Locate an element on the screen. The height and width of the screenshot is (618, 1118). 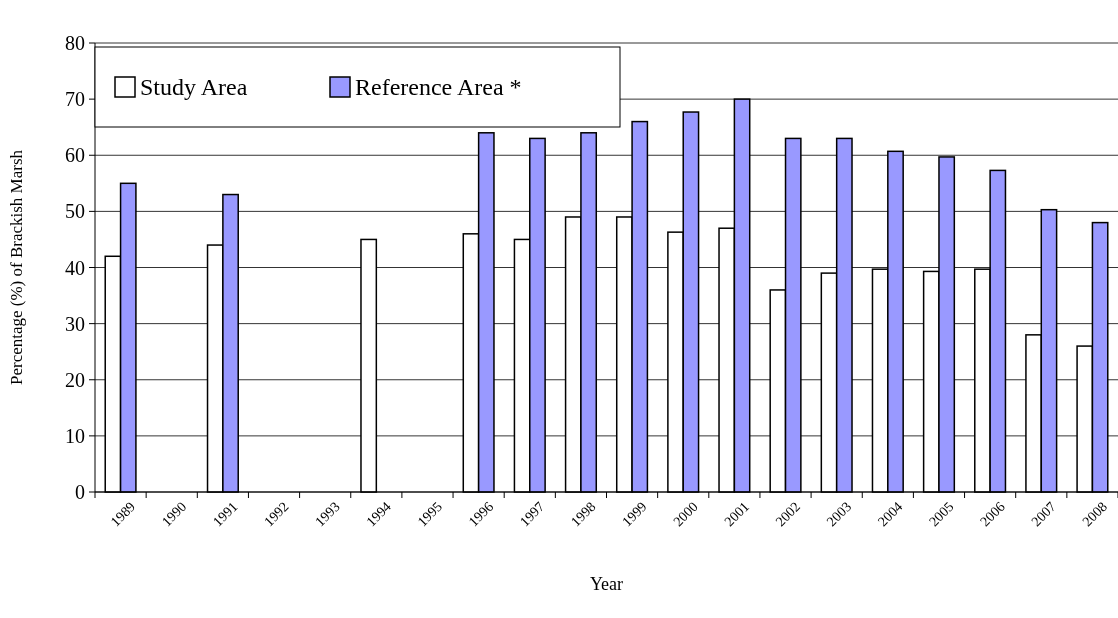
legend-label: Reference Area * is located at coordinates (438, 87).